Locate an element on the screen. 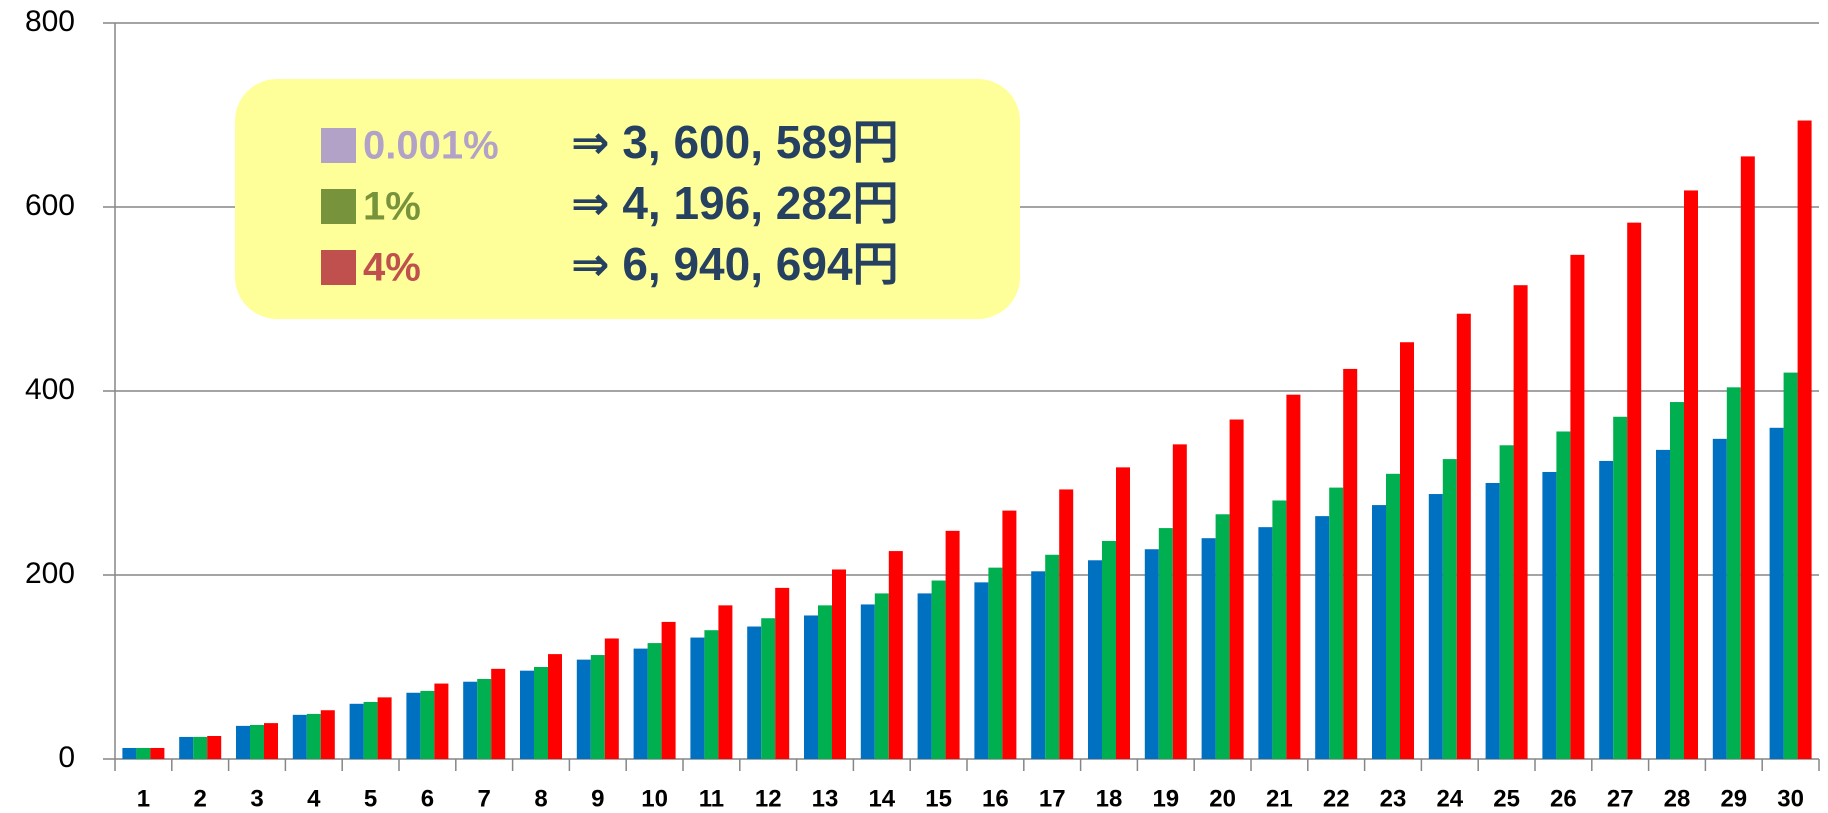  x-tick-label: 13 is located at coordinates (825, 798).